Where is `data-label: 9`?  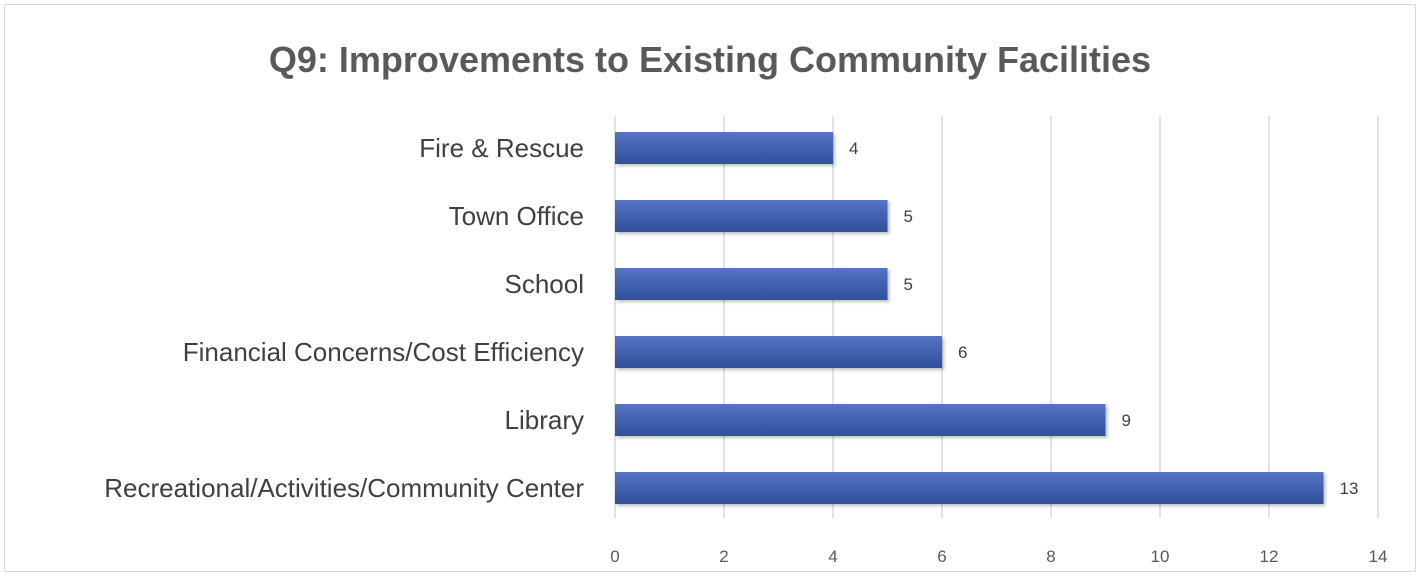 data-label: 9 is located at coordinates (1126, 420).